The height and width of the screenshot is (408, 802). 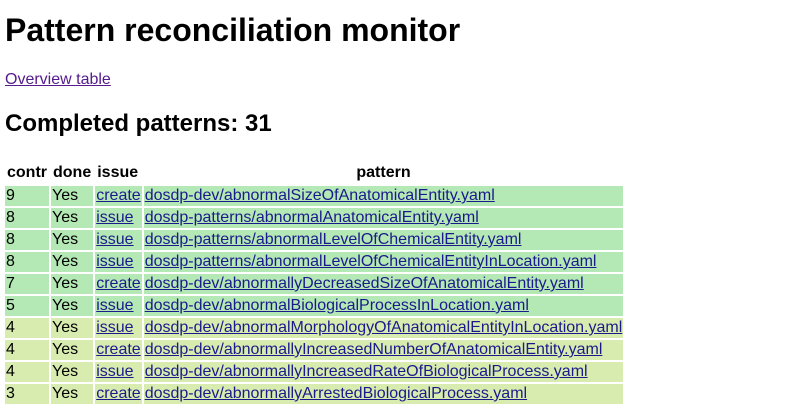 What do you see at coordinates (27, 394) in the screenshot?
I see `cell-contr: 3` at bounding box center [27, 394].